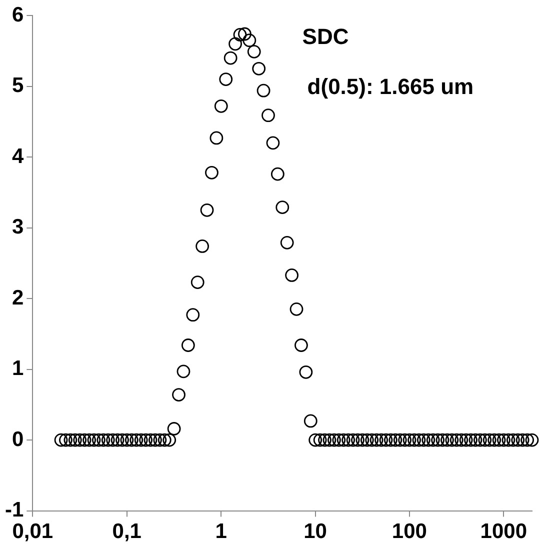  What do you see at coordinates (18, 368) in the screenshot?
I see `y-tick-label: 1` at bounding box center [18, 368].